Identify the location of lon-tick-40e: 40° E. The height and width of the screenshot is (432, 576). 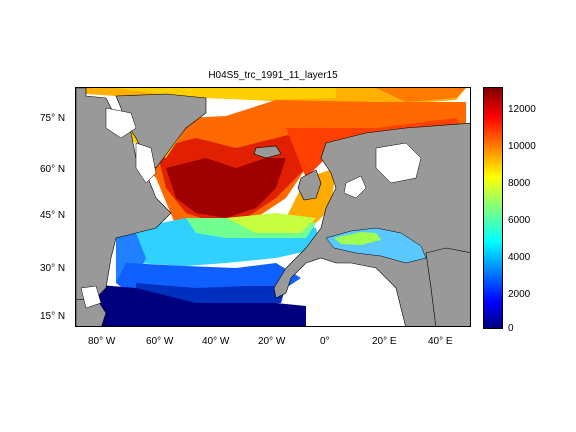
(440, 341).